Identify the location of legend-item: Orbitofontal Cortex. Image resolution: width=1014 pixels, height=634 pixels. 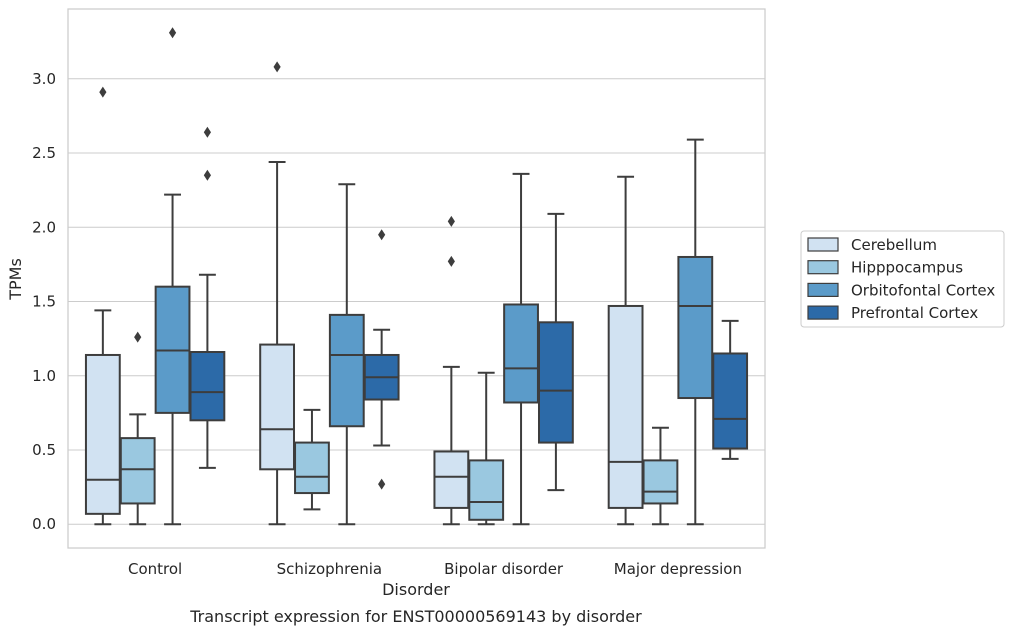
(901, 290).